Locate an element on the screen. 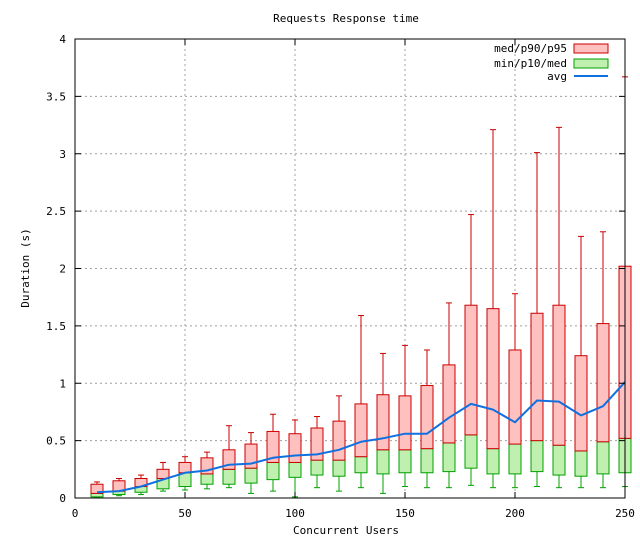  x-tick-label: 250 is located at coordinates (625, 513).